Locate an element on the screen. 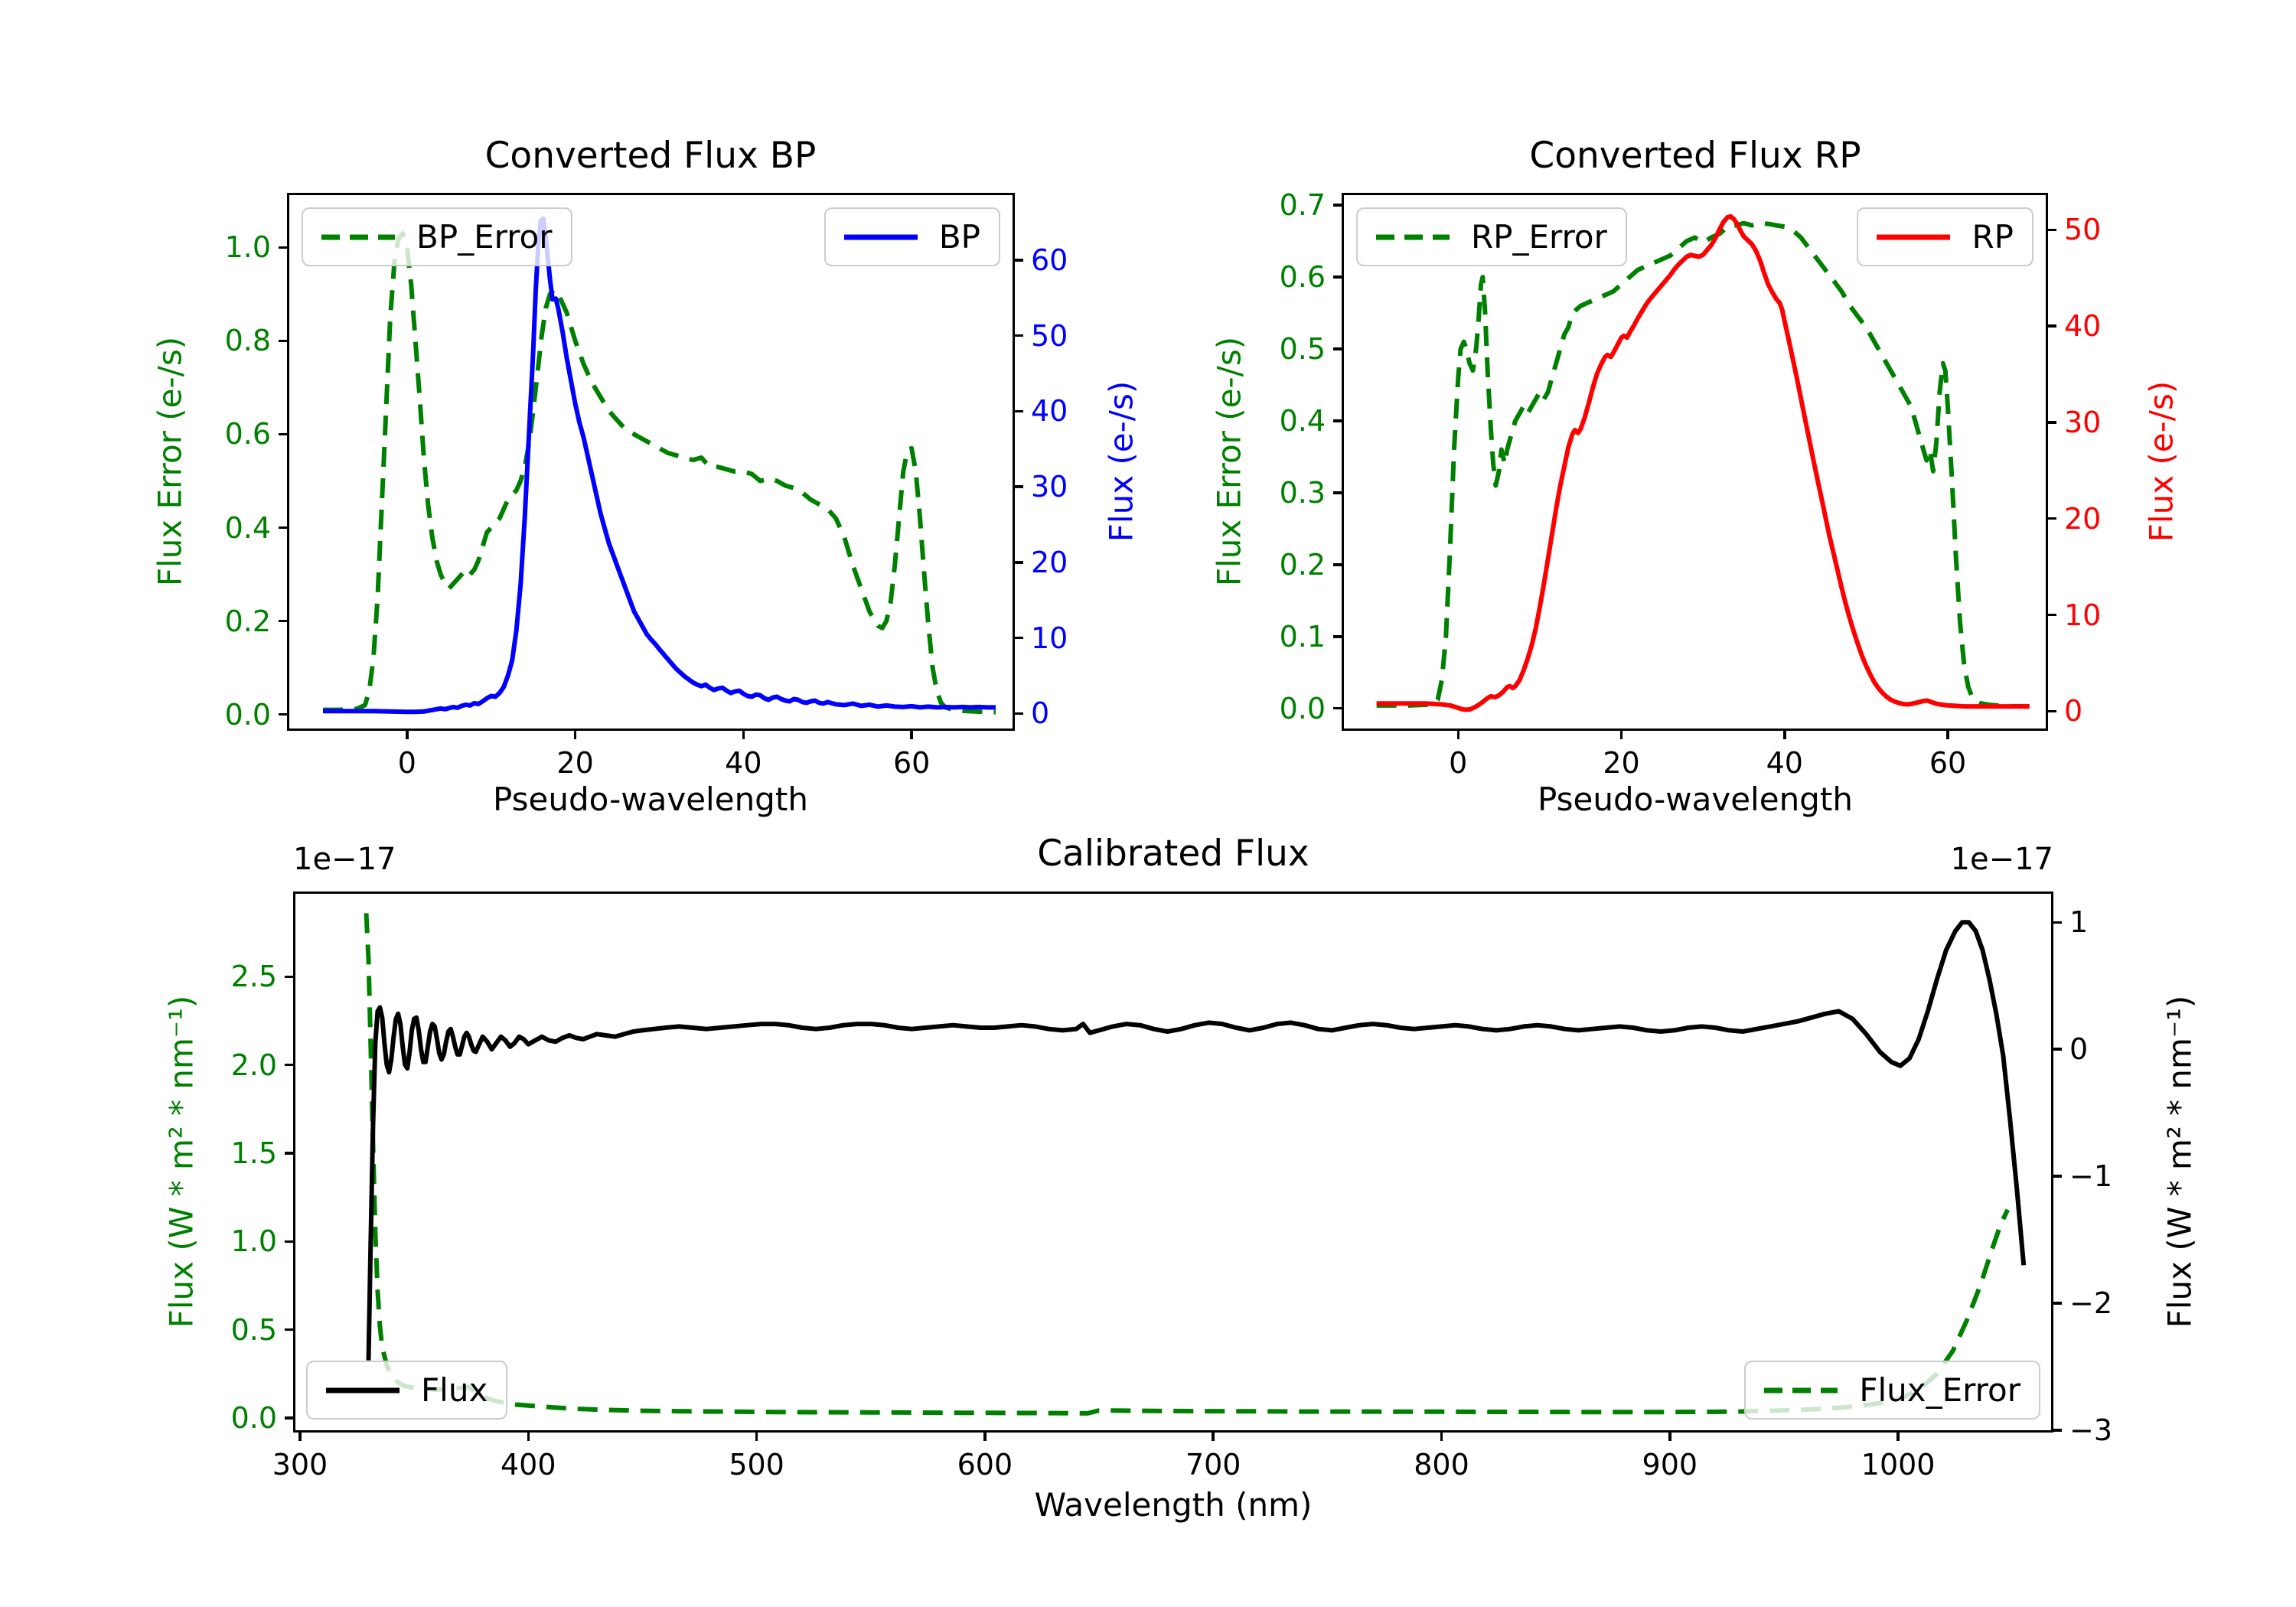 This screenshot has height=1607, width=2296. calibrated-left-axis-label: Flux (W * m² * nm⁻¹) is located at coordinates (181, 1161).